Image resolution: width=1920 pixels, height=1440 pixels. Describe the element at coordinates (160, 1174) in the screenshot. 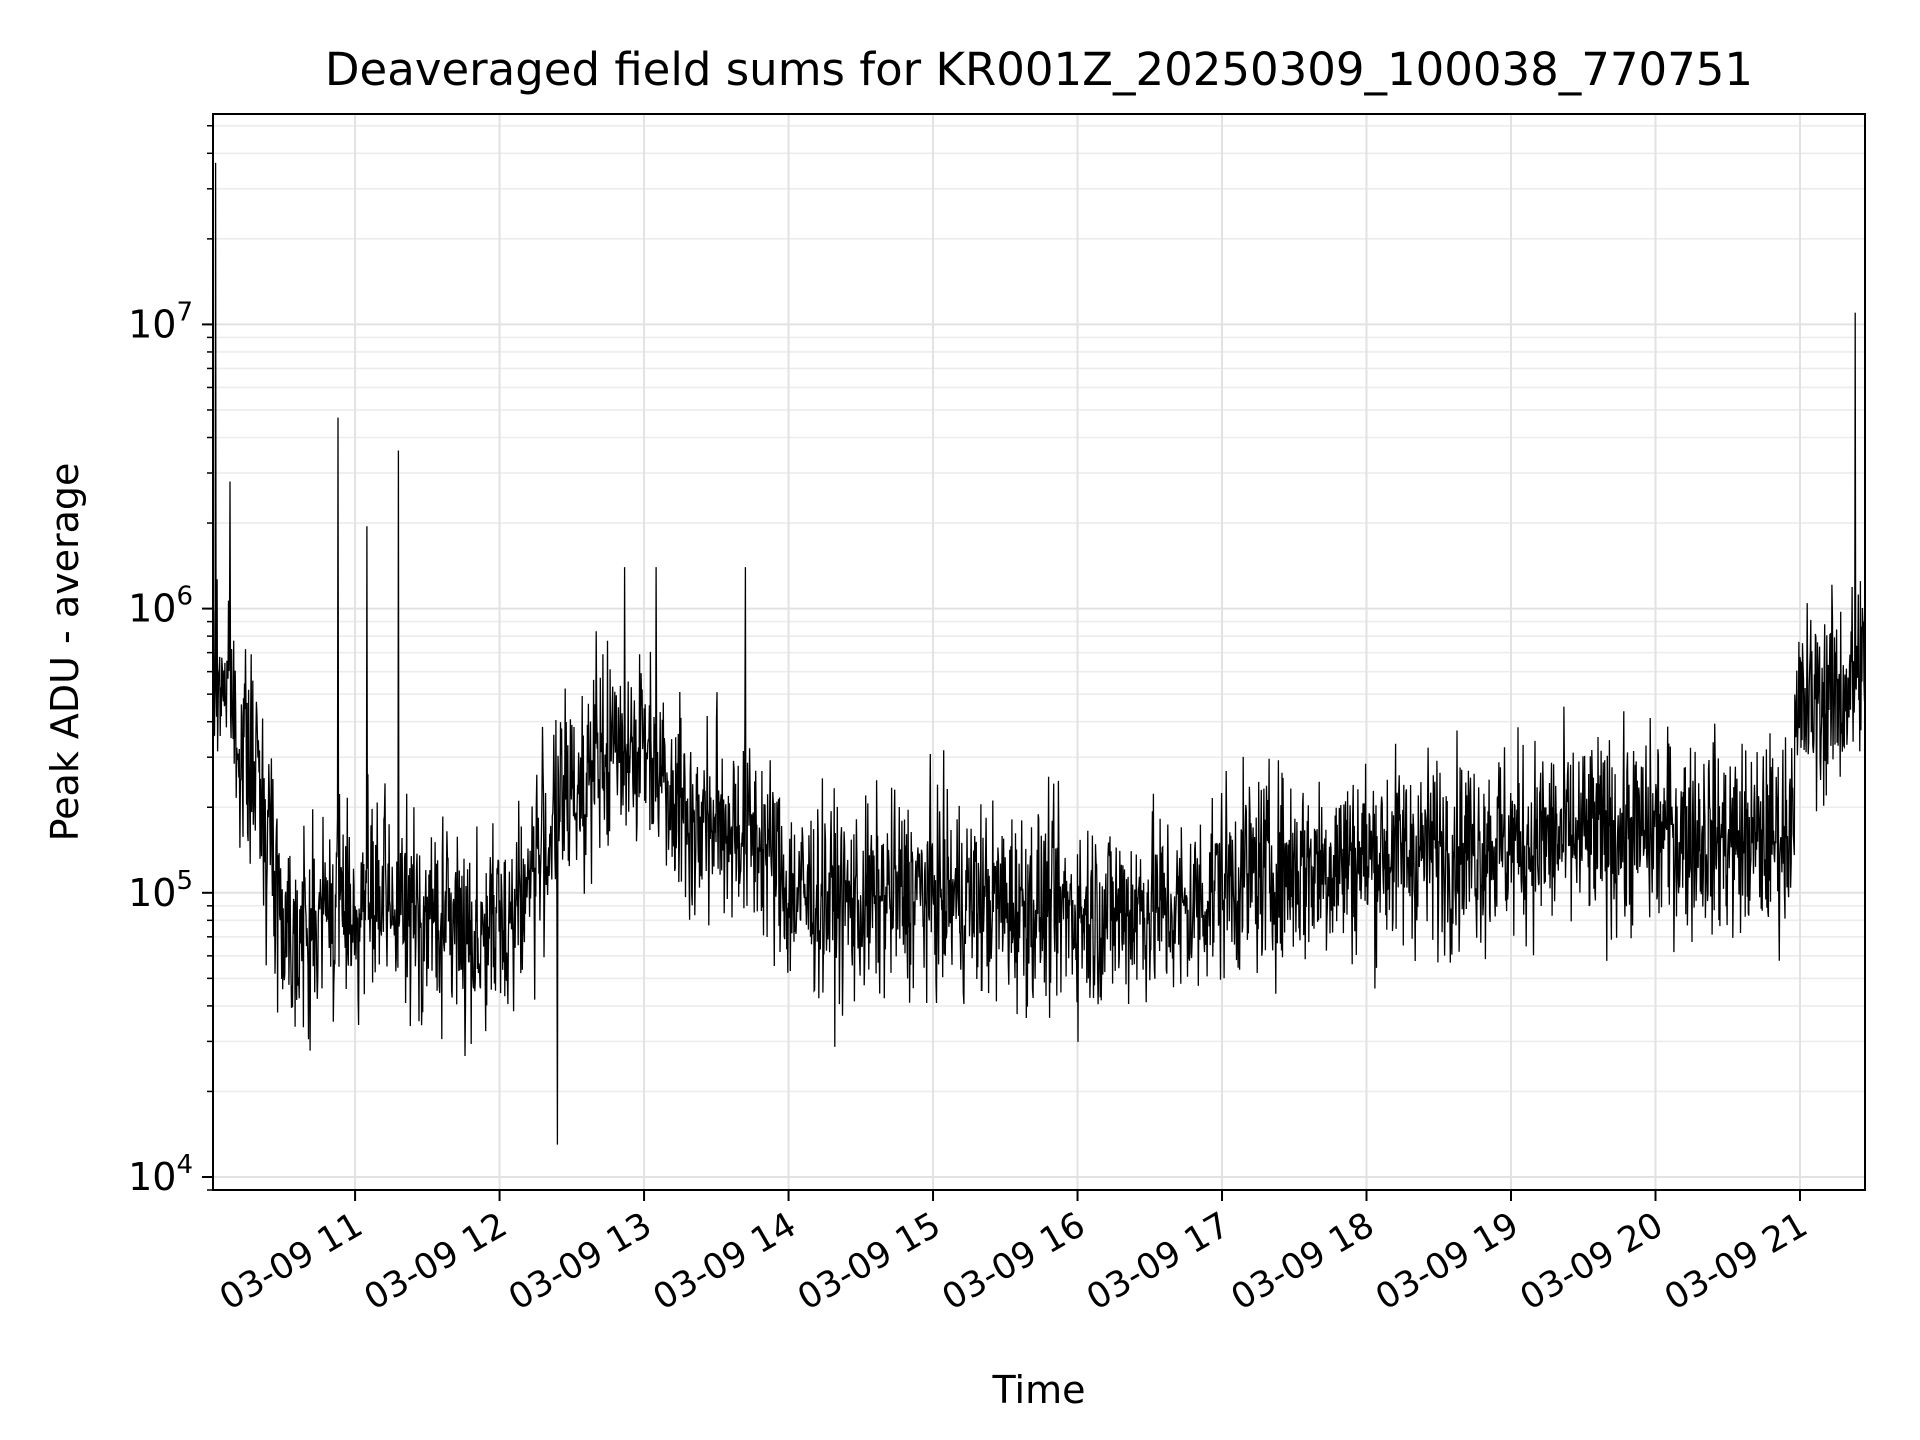

I see `y-tick-label: 104` at that location.